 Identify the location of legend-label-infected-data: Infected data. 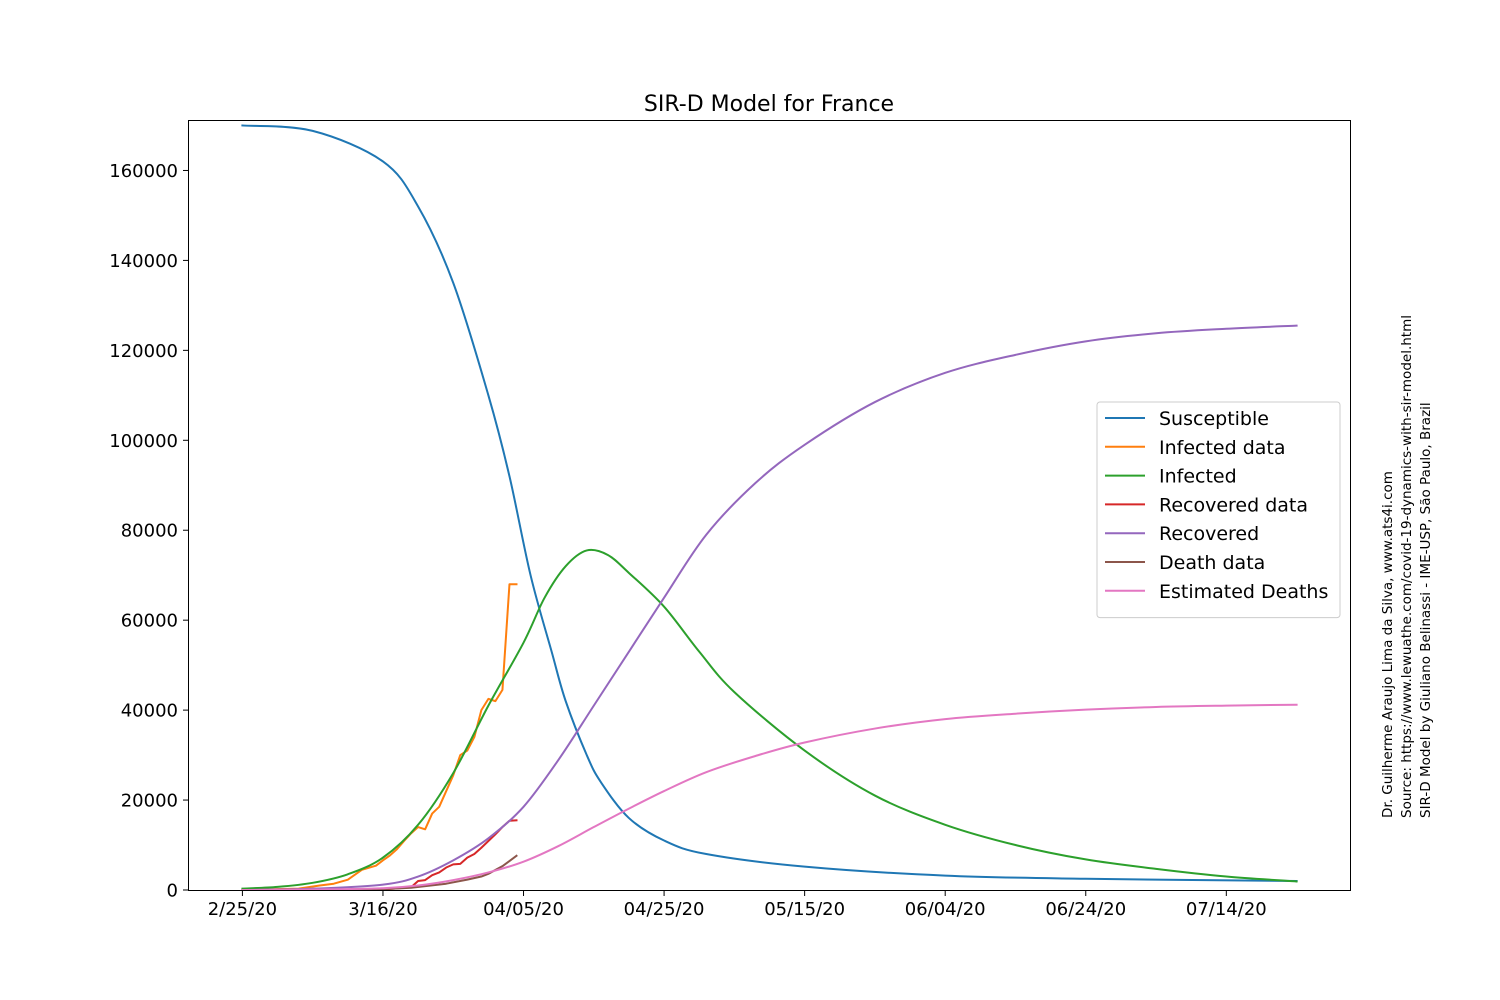
(1222, 448).